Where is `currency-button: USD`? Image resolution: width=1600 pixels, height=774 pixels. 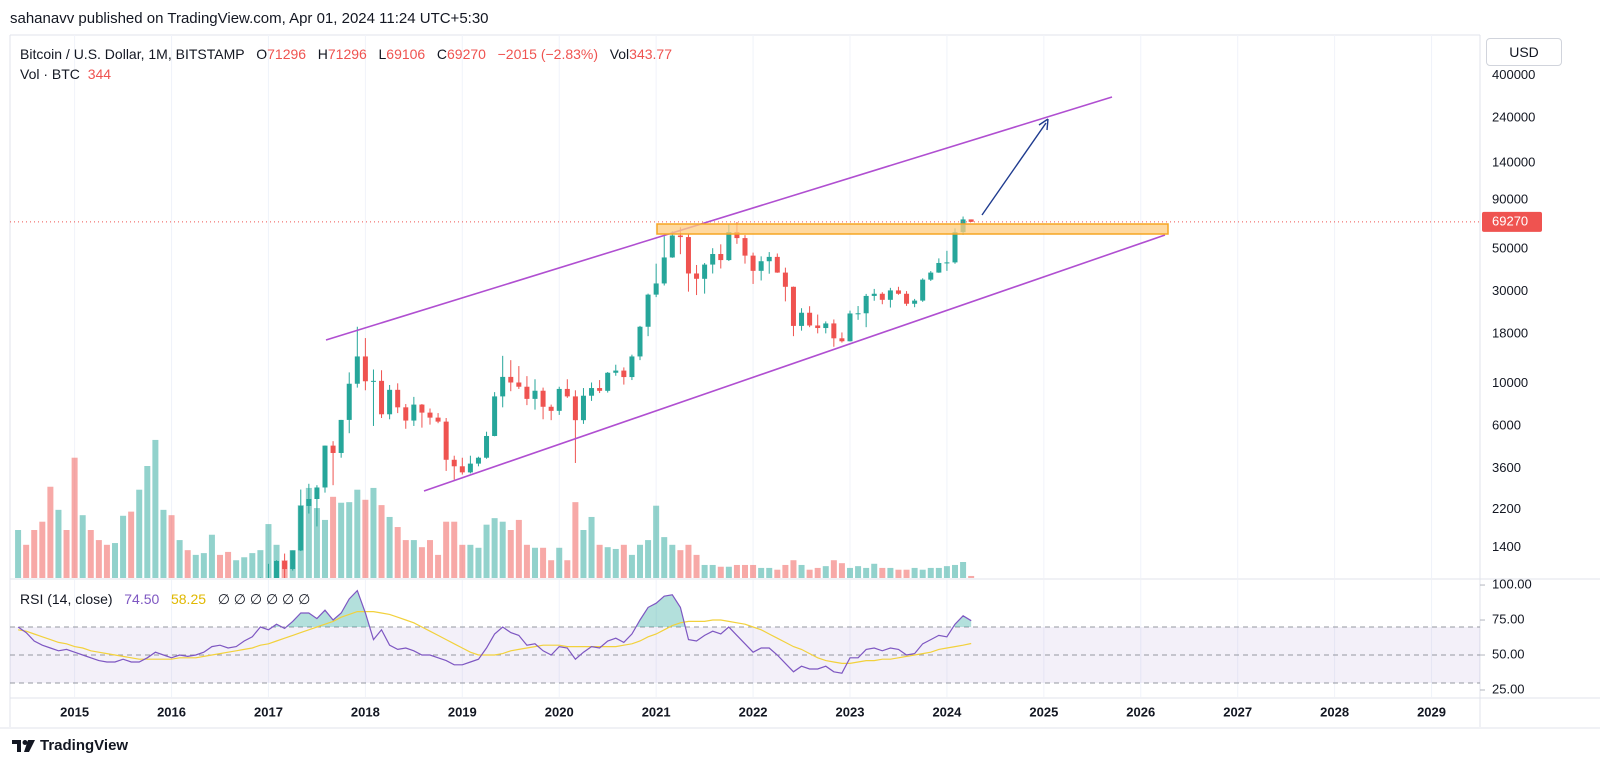 currency-button: USD is located at coordinates (1524, 52).